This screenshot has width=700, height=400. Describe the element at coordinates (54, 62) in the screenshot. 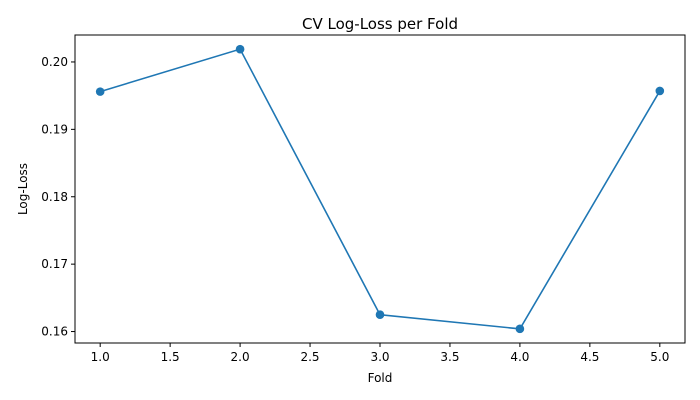

I see `y-tick-label: 0.20` at that location.